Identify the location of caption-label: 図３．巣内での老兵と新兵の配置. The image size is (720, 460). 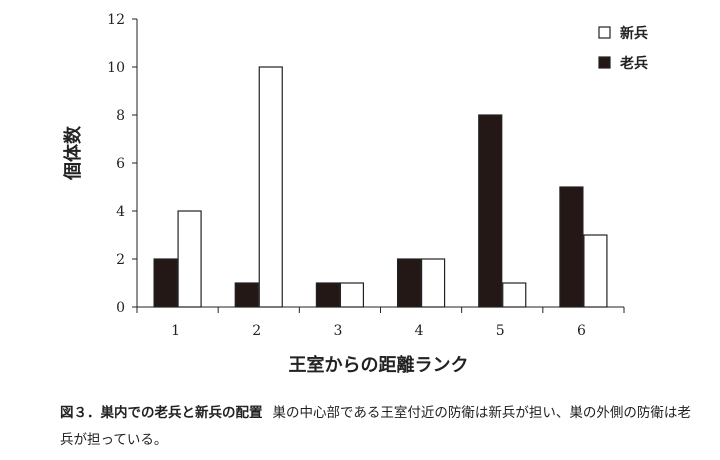
(161, 413).